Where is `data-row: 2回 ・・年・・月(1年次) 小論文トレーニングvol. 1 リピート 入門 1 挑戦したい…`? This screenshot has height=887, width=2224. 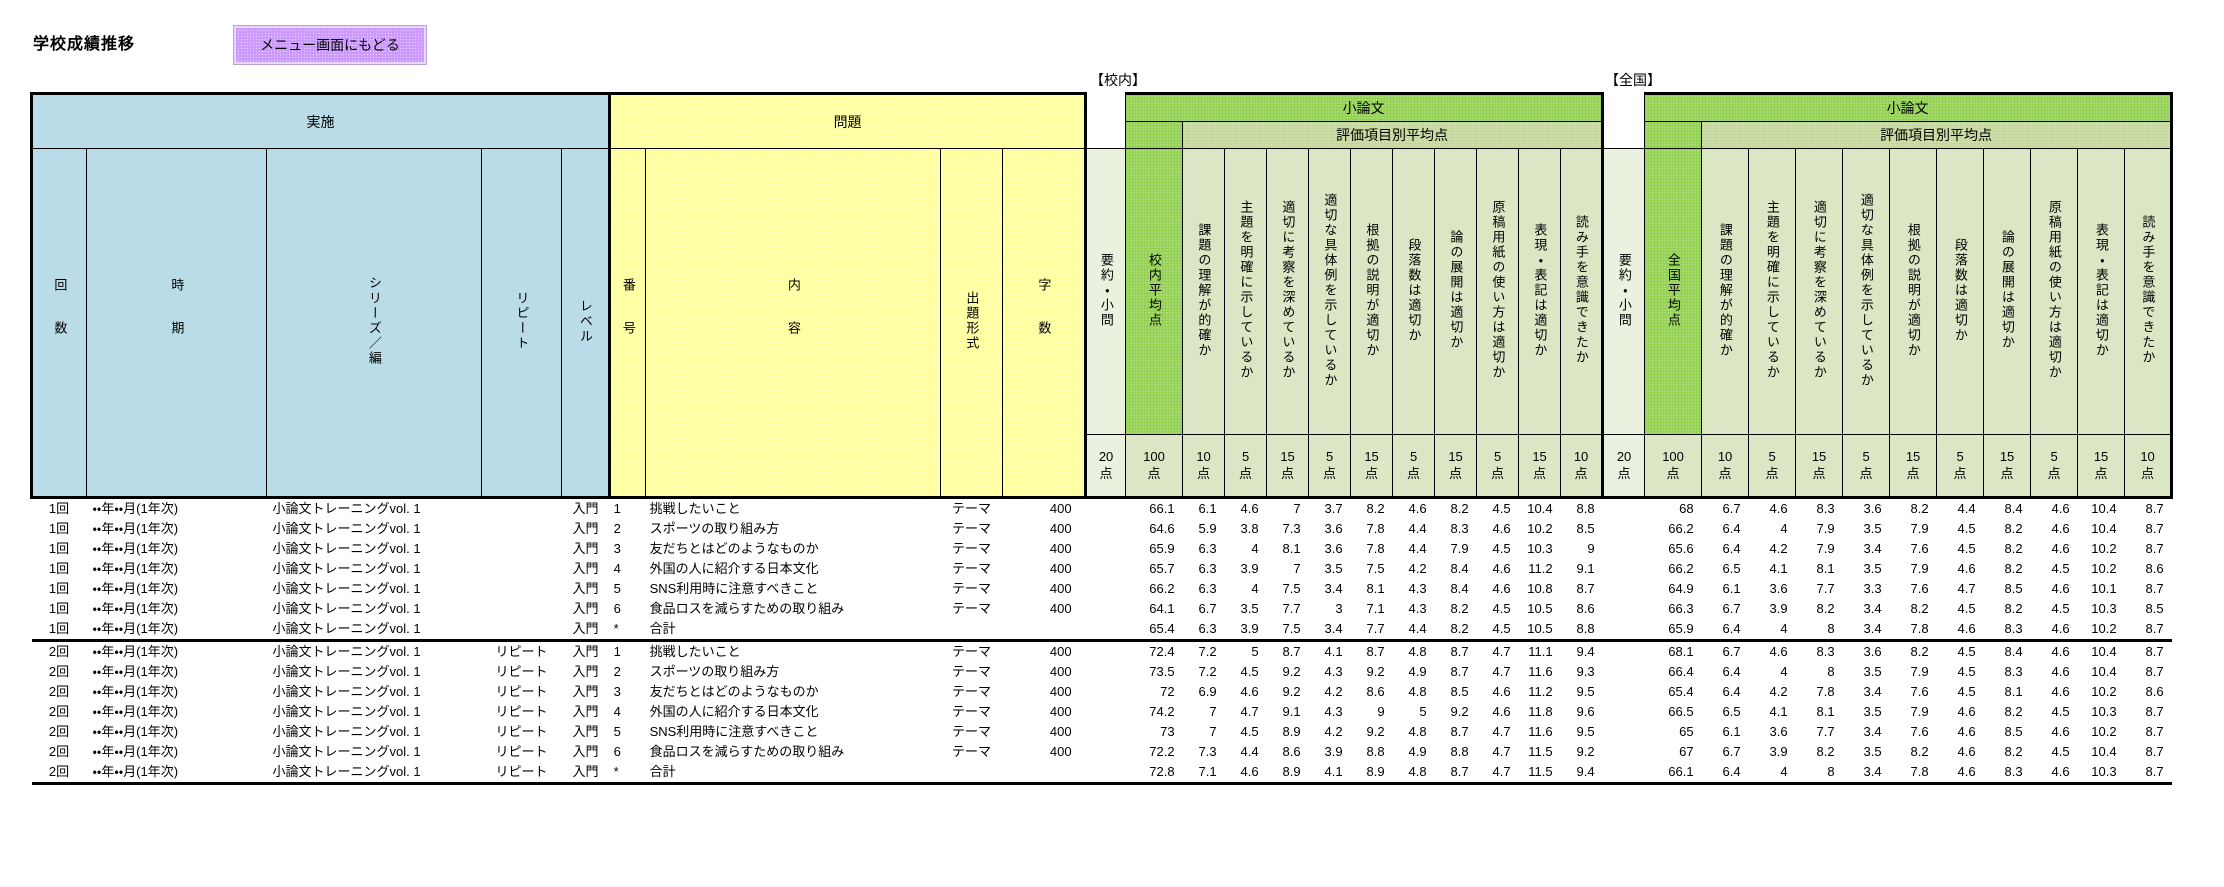
data-row: 2回 ・・年・・月(1年次) 小論文トレーニングvol. 1 リピート 入門 1 挑戦したい… is located at coordinates (1102, 652).